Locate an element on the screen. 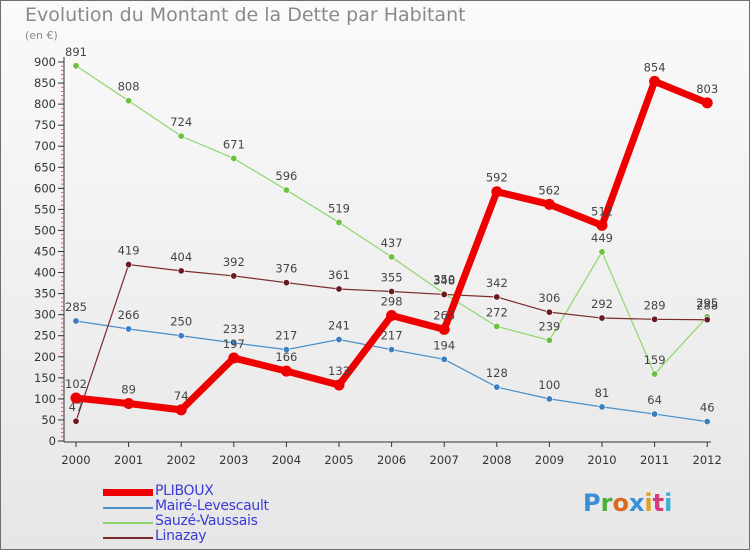 The image size is (750, 550). data-label-linazay: 289 is located at coordinates (655, 305).